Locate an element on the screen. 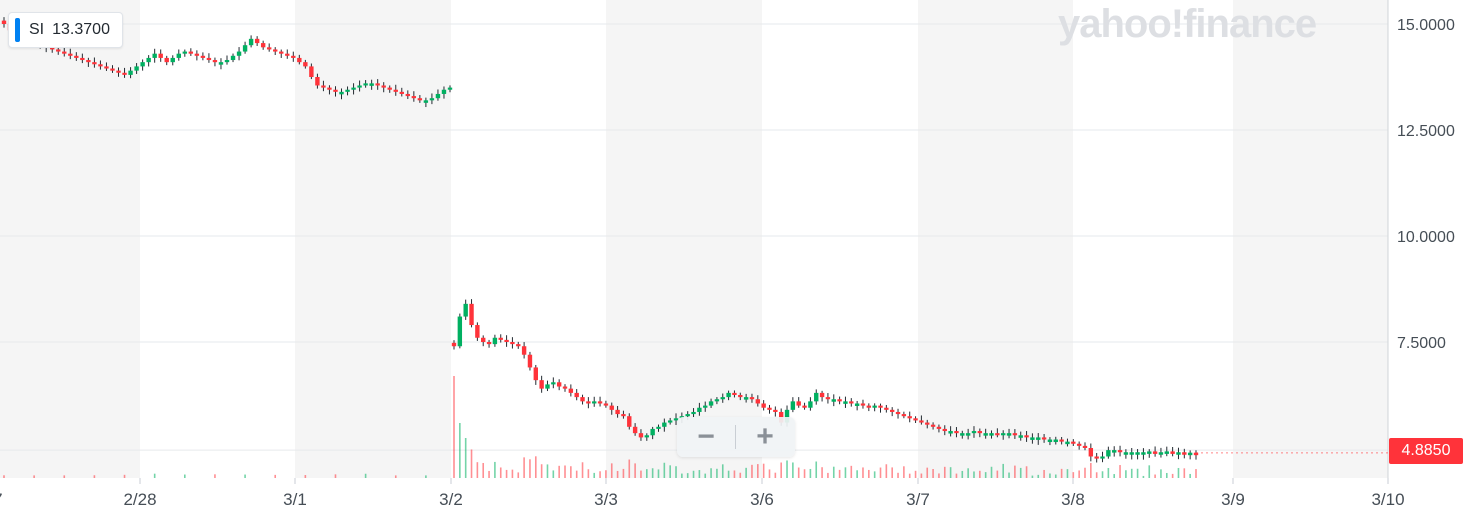 Image resolution: width=1468 pixels, height=523 pixels. y-tick-label: 10.0000 is located at coordinates (1426, 237).